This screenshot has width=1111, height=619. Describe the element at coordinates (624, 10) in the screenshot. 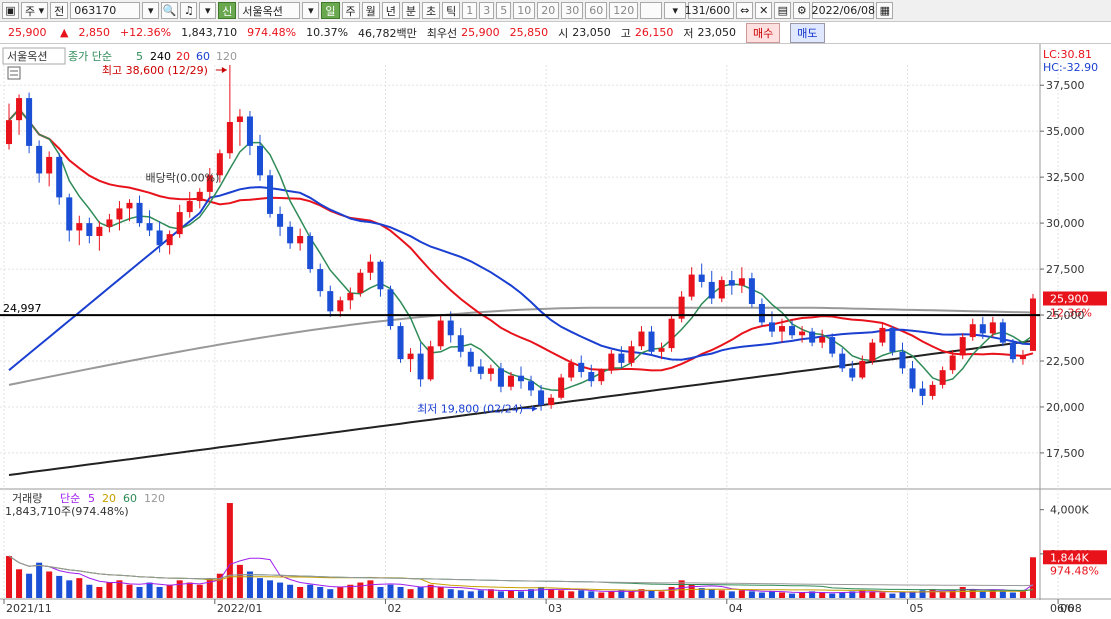

I see `interval-120: 120` at that location.